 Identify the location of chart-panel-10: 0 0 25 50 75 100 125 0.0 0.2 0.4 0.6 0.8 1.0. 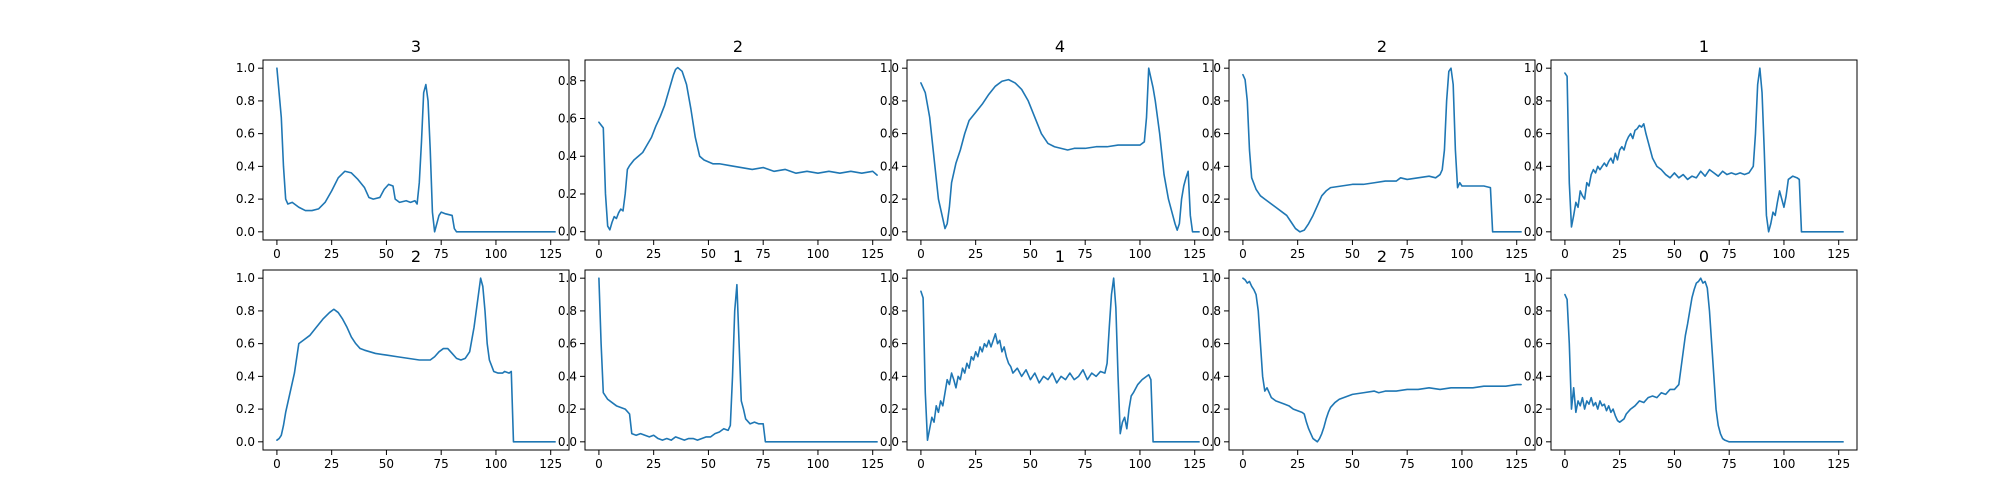
(1691, 359).